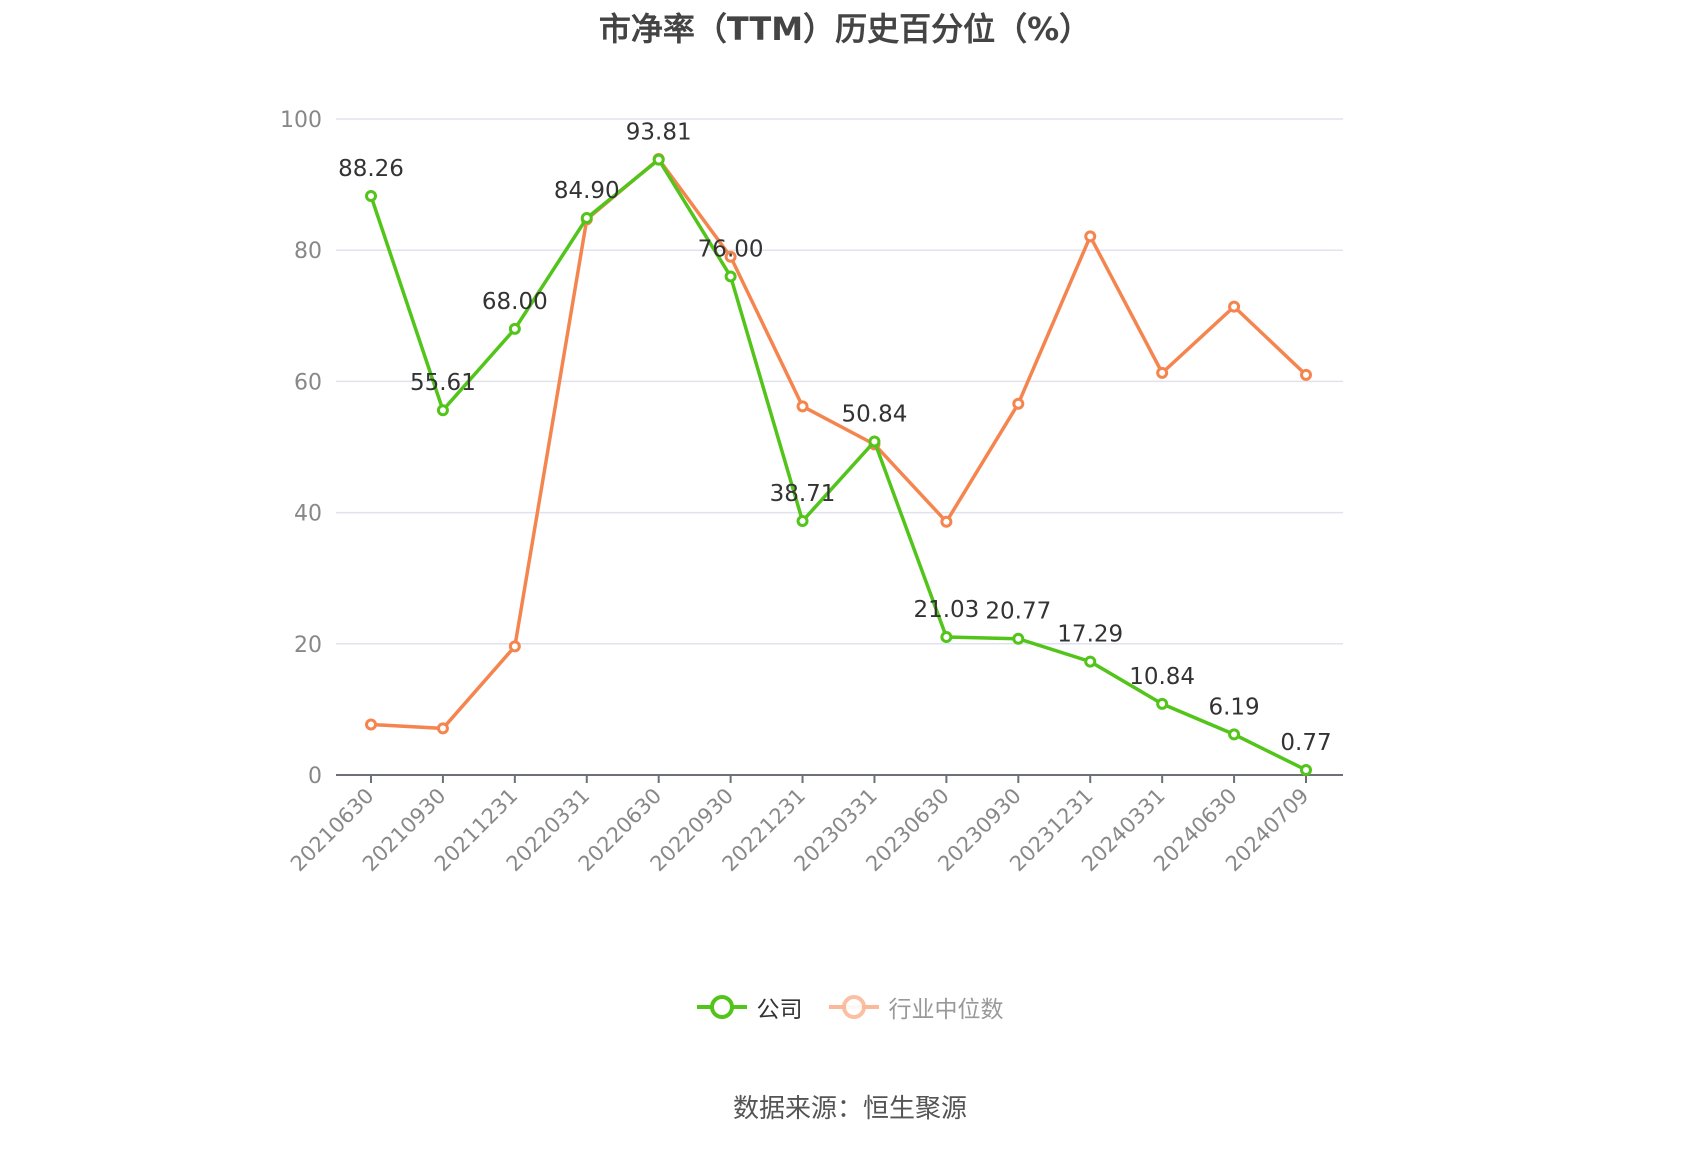 Image resolution: width=1700 pixels, height=1150 pixels. What do you see at coordinates (1018, 612) in the screenshot?
I see `data-label: 20.77` at bounding box center [1018, 612].